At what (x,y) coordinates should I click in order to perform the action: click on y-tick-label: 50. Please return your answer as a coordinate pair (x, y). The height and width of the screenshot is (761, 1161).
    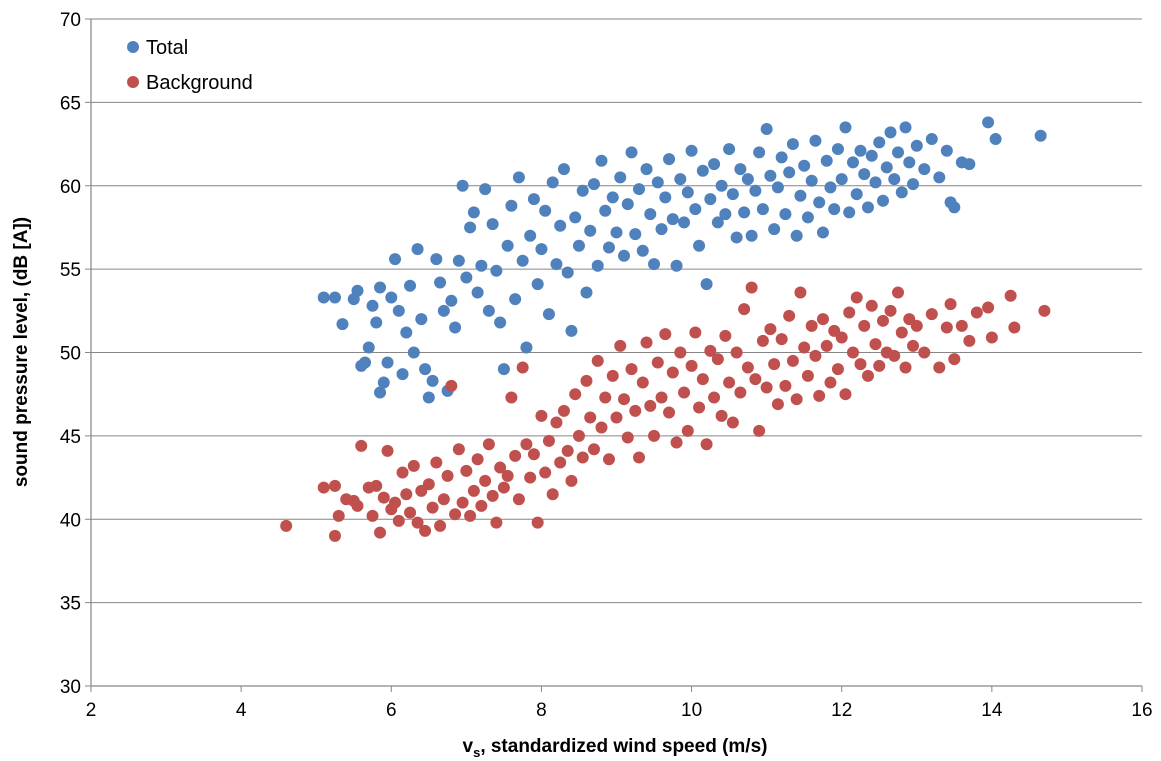
    Looking at the image, I should click on (70, 354).